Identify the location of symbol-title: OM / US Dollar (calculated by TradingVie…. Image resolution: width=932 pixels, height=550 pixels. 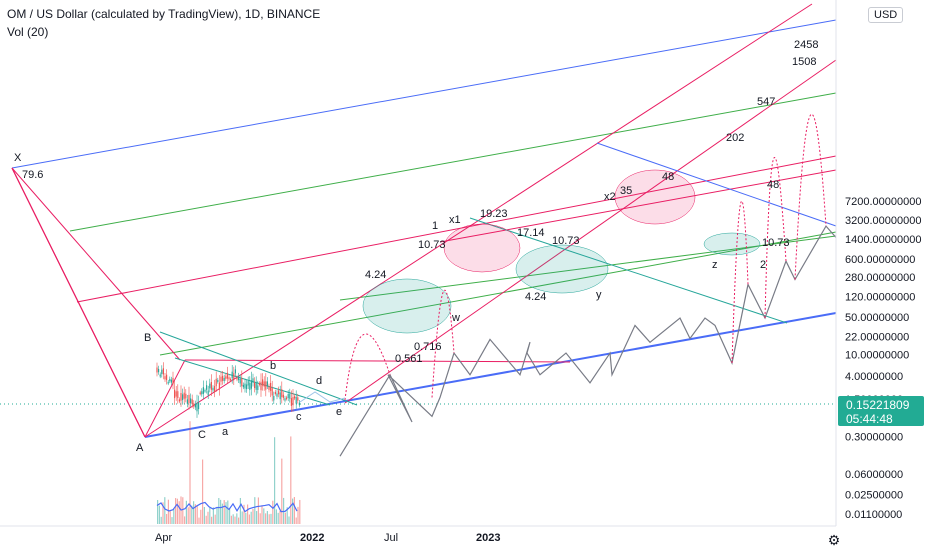
(164, 14).